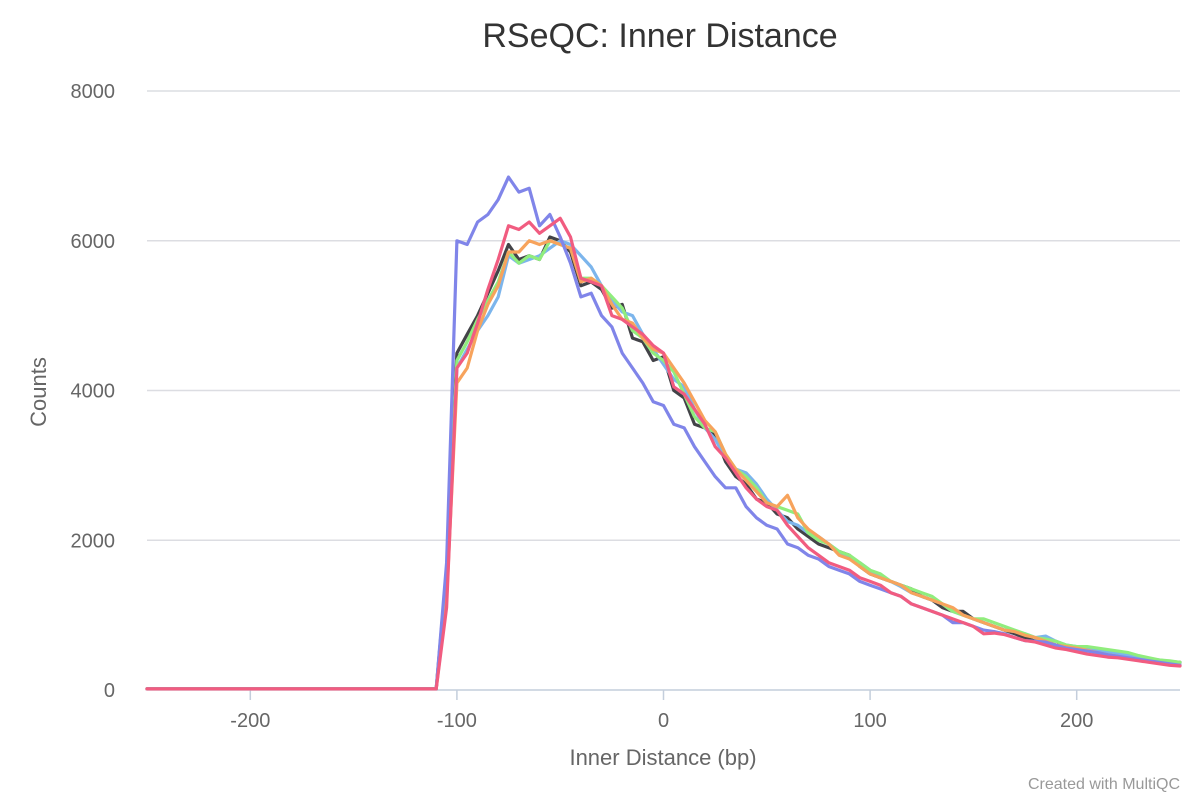 This screenshot has width=1200, height=800. I want to click on y-tick-label: 4000, so click(93, 392).